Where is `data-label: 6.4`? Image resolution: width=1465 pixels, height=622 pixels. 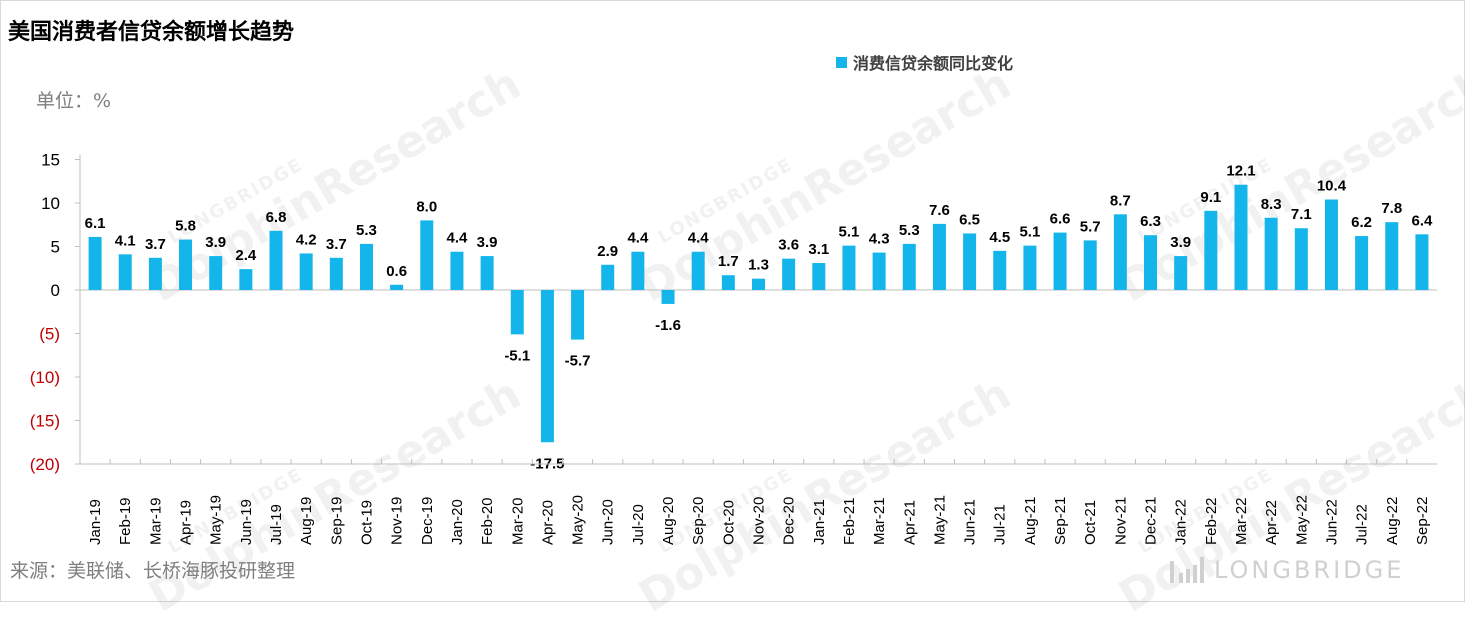 data-label: 6.4 is located at coordinates (1422, 220).